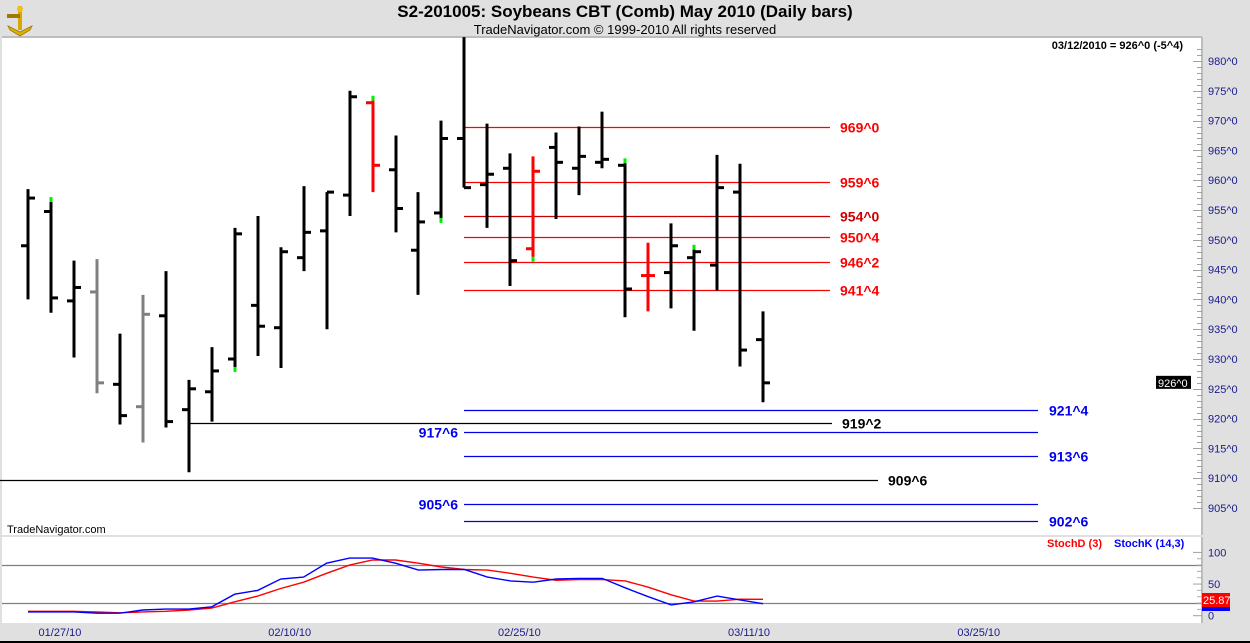 The width and height of the screenshot is (1250, 643). I want to click on price-tick-label: 950^0, so click(1223, 241).